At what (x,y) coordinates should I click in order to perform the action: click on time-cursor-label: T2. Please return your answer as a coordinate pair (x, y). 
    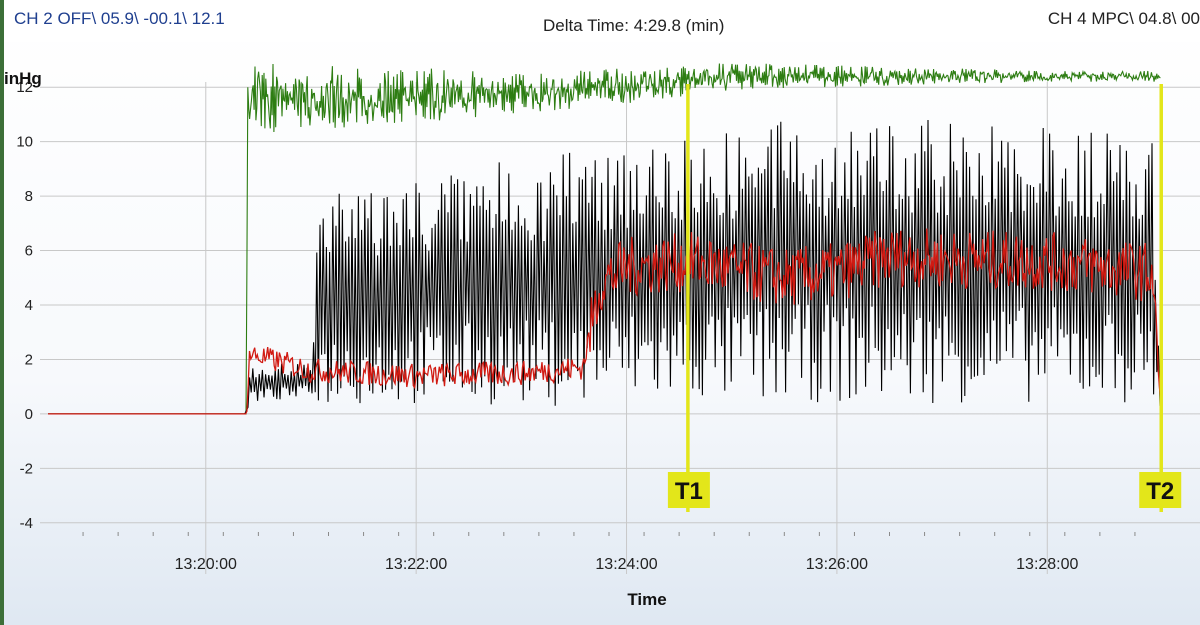
    Looking at the image, I should click on (1160, 491).